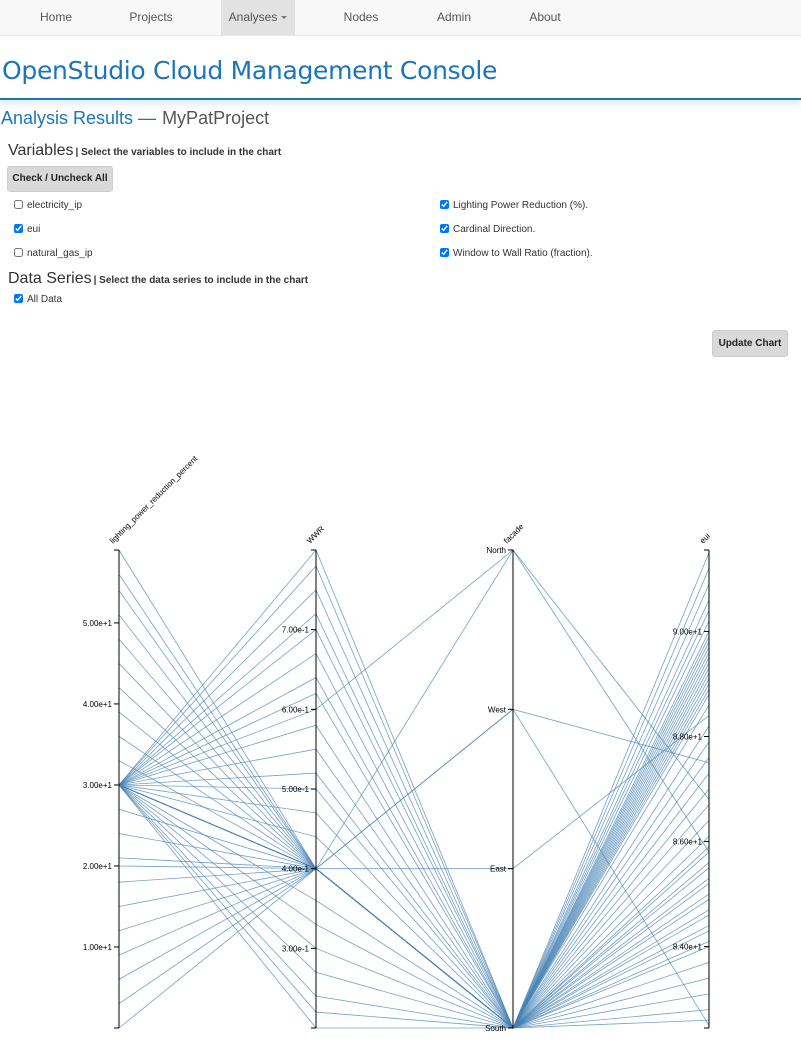 Image resolution: width=801 pixels, height=1042 pixels. I want to click on tick-label: 1.00e+1, so click(98, 947).